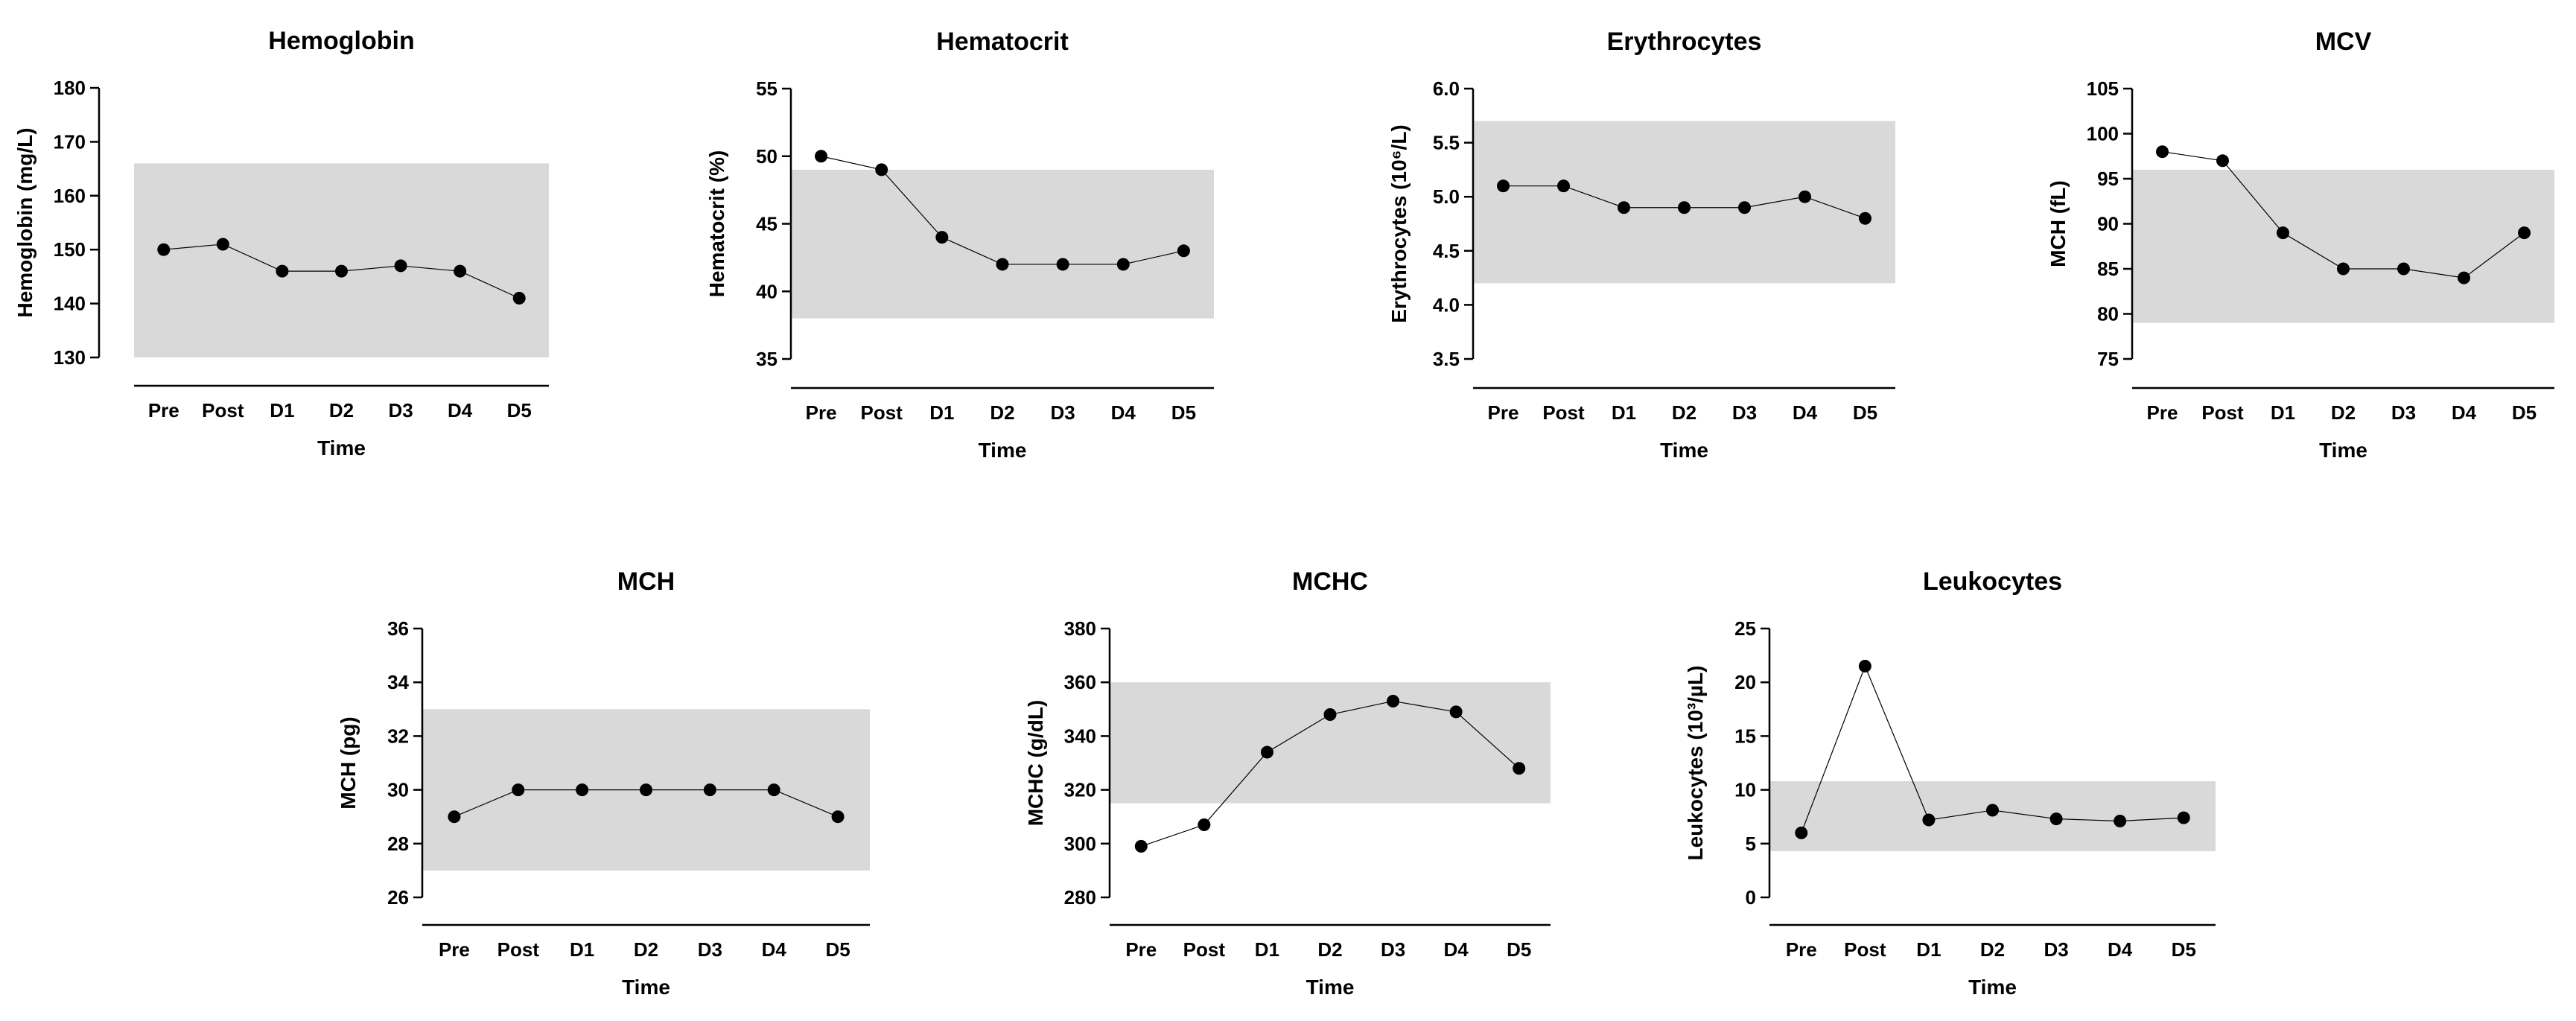 The width and height of the screenshot is (2576, 1021). Describe the element at coordinates (70, 304) in the screenshot. I see `y-tick-label: 140` at that location.